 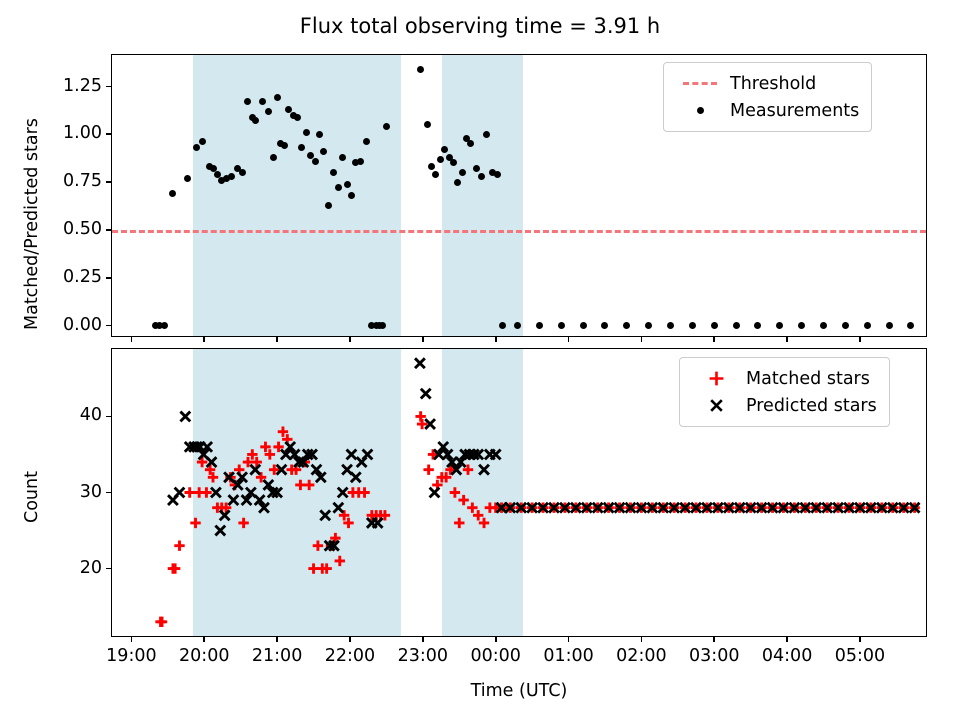 I want to click on plus-marker-icon, so click(x=716, y=378).